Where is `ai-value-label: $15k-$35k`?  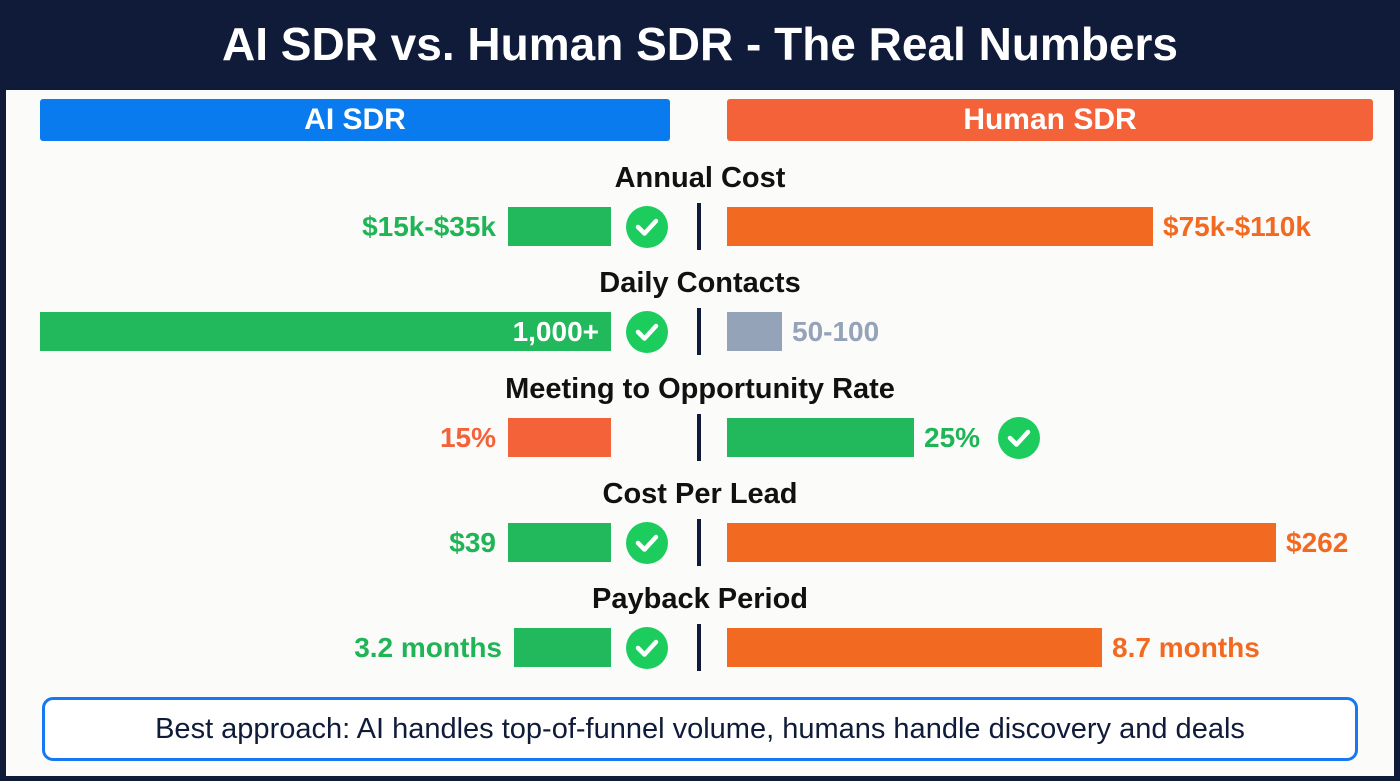 ai-value-label: $15k-$35k is located at coordinates (429, 226).